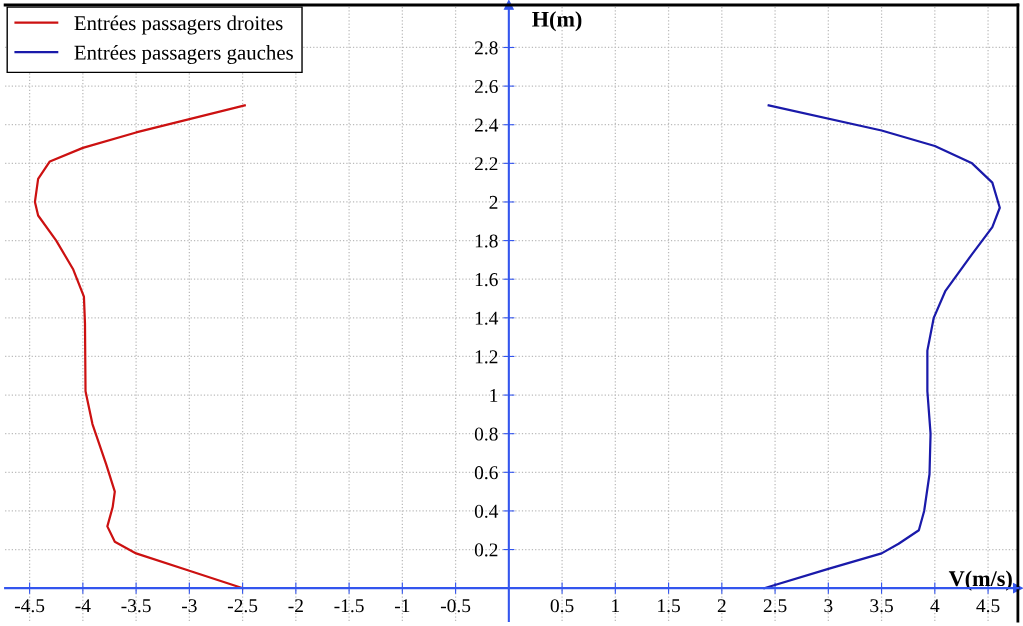  Describe the element at coordinates (721, 606) in the screenshot. I see `x-tick-label: 2` at that location.